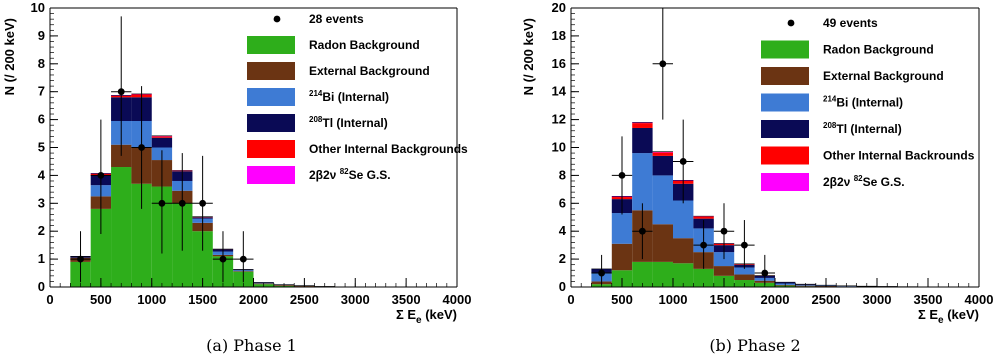 This screenshot has width=1007, height=364. Describe the element at coordinates (162, 149) in the screenshot. I see `event-points` at that location.